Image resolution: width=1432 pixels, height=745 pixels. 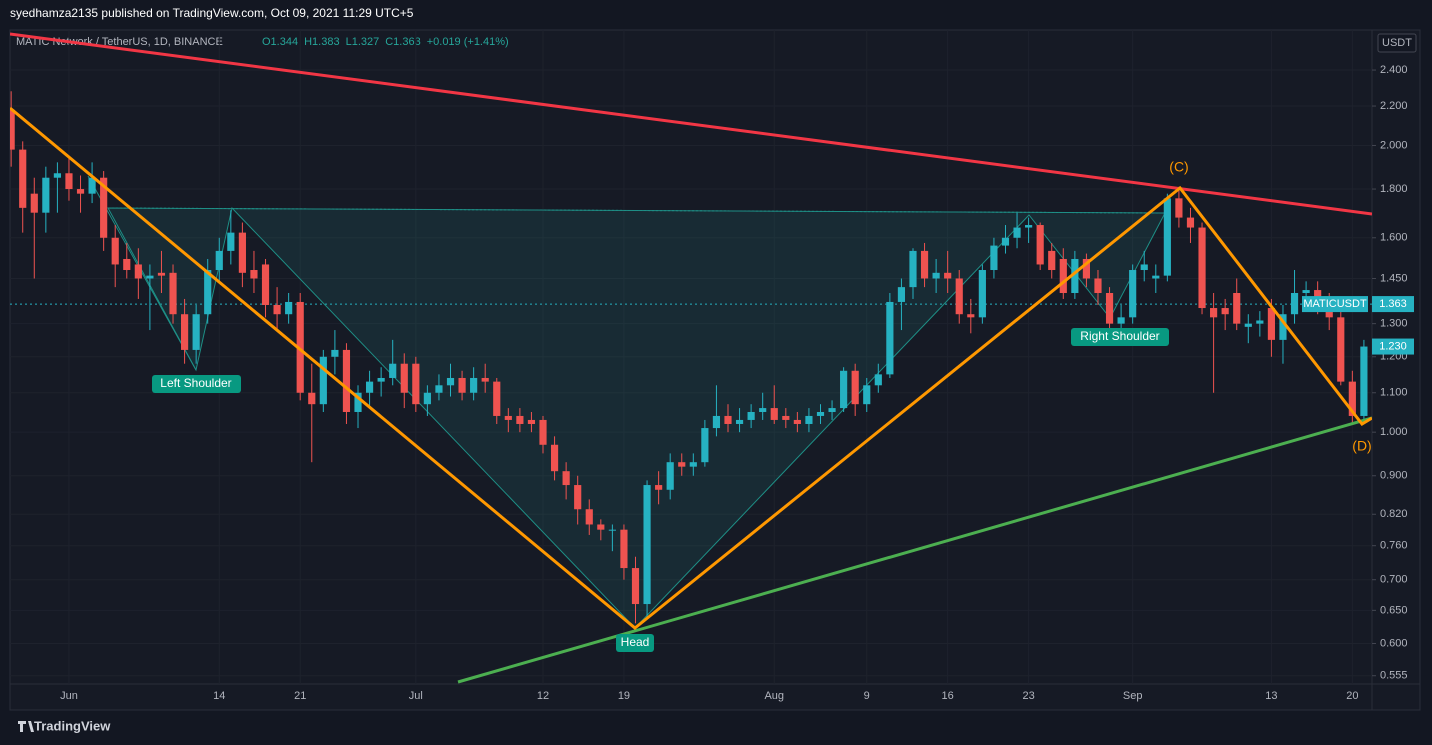 What do you see at coordinates (1352, 696) in the screenshot?
I see `x-tick-label: 20` at bounding box center [1352, 696].